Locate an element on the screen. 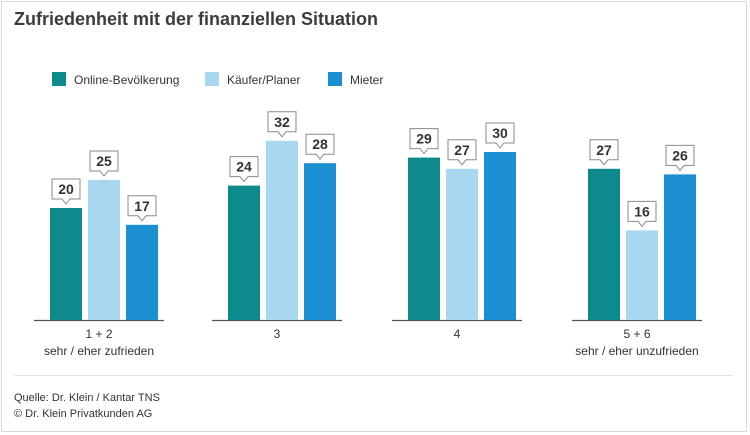  data-label: 29 is located at coordinates (424, 139).